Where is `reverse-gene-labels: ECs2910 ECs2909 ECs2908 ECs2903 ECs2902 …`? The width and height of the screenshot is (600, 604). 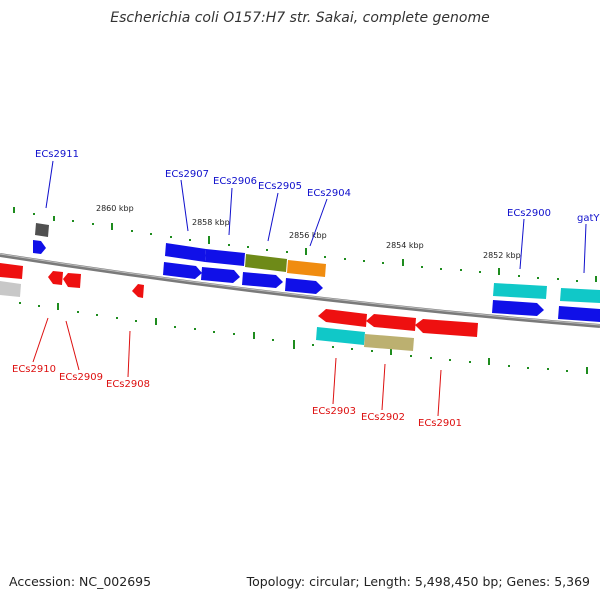
reverse-gene-labels: ECs2910 ECs2909 ECs2908 ECs2903 ECs2902 … is located at coordinates (237, 396).